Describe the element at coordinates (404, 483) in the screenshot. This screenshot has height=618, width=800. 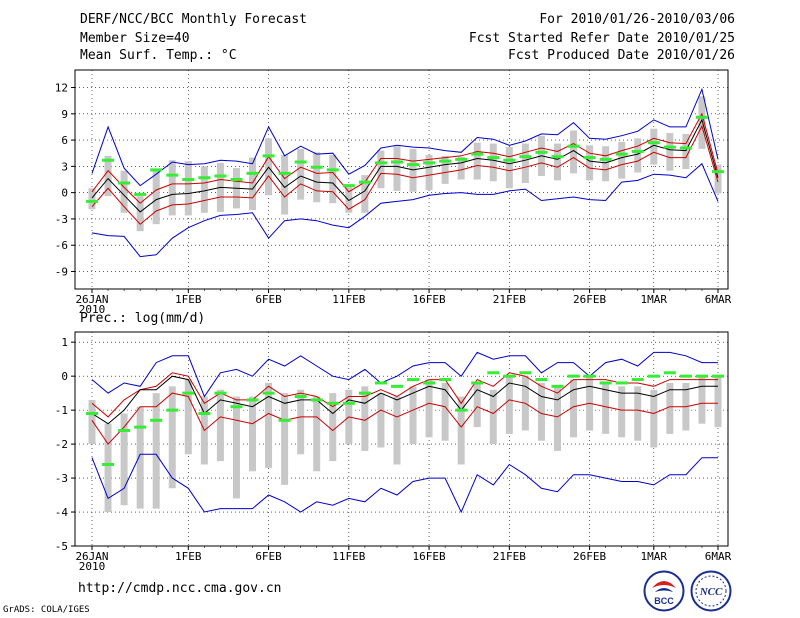
I see `precip-min-line` at that location.